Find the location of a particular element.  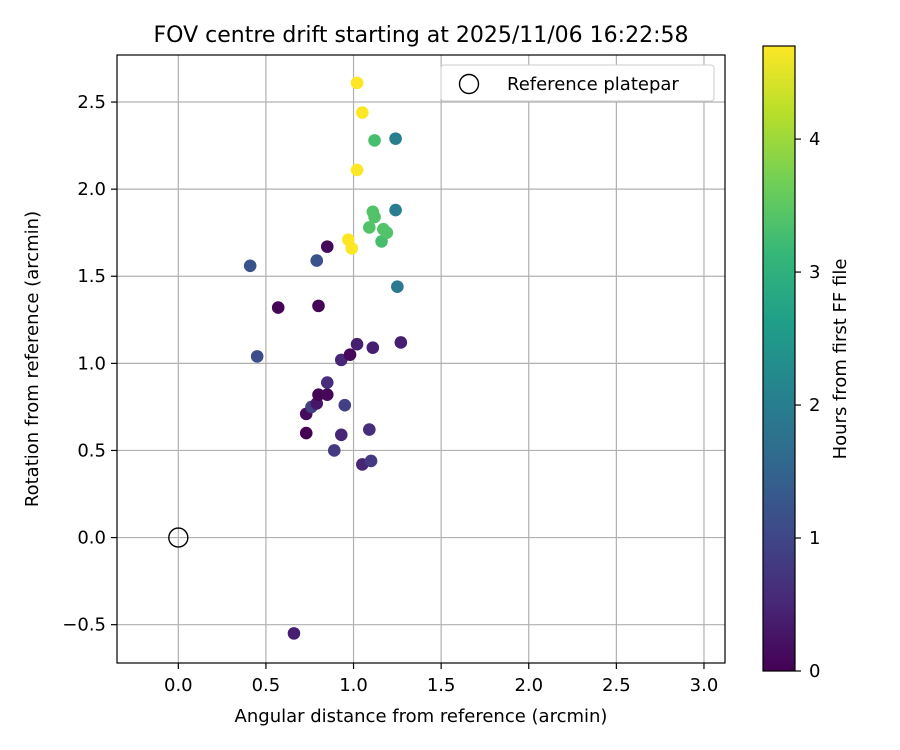

x-tick-label: 0.5 is located at coordinates (266, 685).